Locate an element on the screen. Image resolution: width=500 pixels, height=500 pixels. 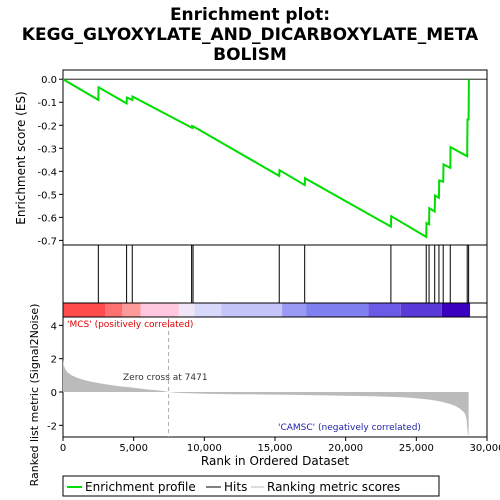
metric-x-tick-label: 15,000 is located at coordinates (275, 448).